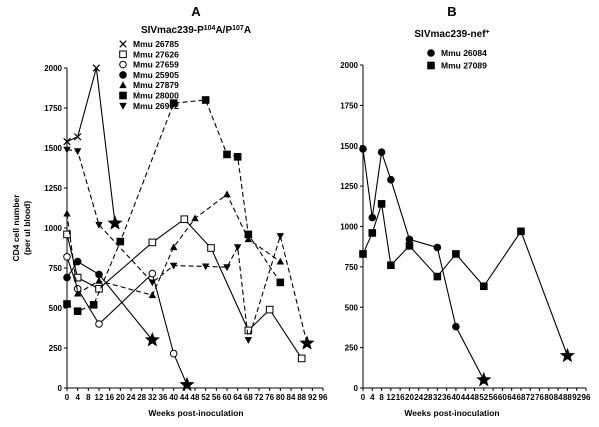  Describe the element at coordinates (120, 397) in the screenshot. I see `x-tick-label: 20` at that location.